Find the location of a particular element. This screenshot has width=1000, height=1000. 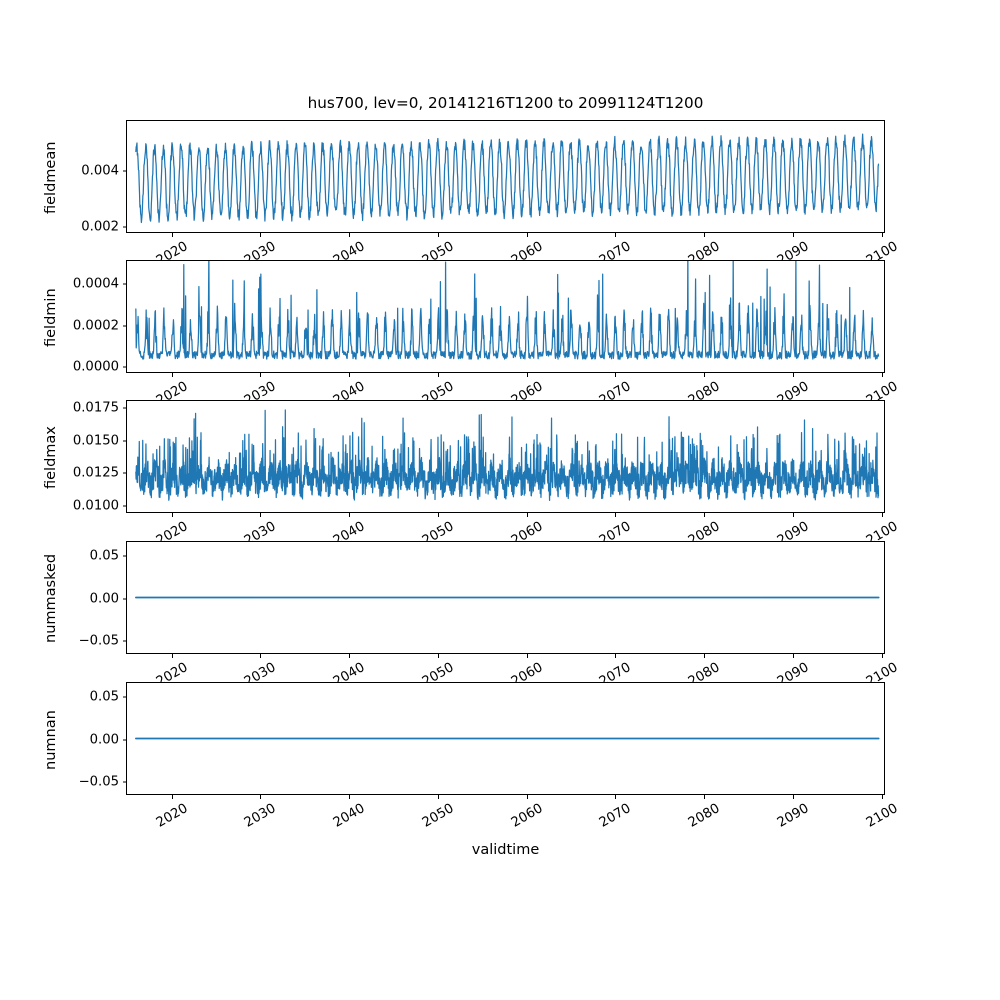

series-line-numnan is located at coordinates (505, 738).